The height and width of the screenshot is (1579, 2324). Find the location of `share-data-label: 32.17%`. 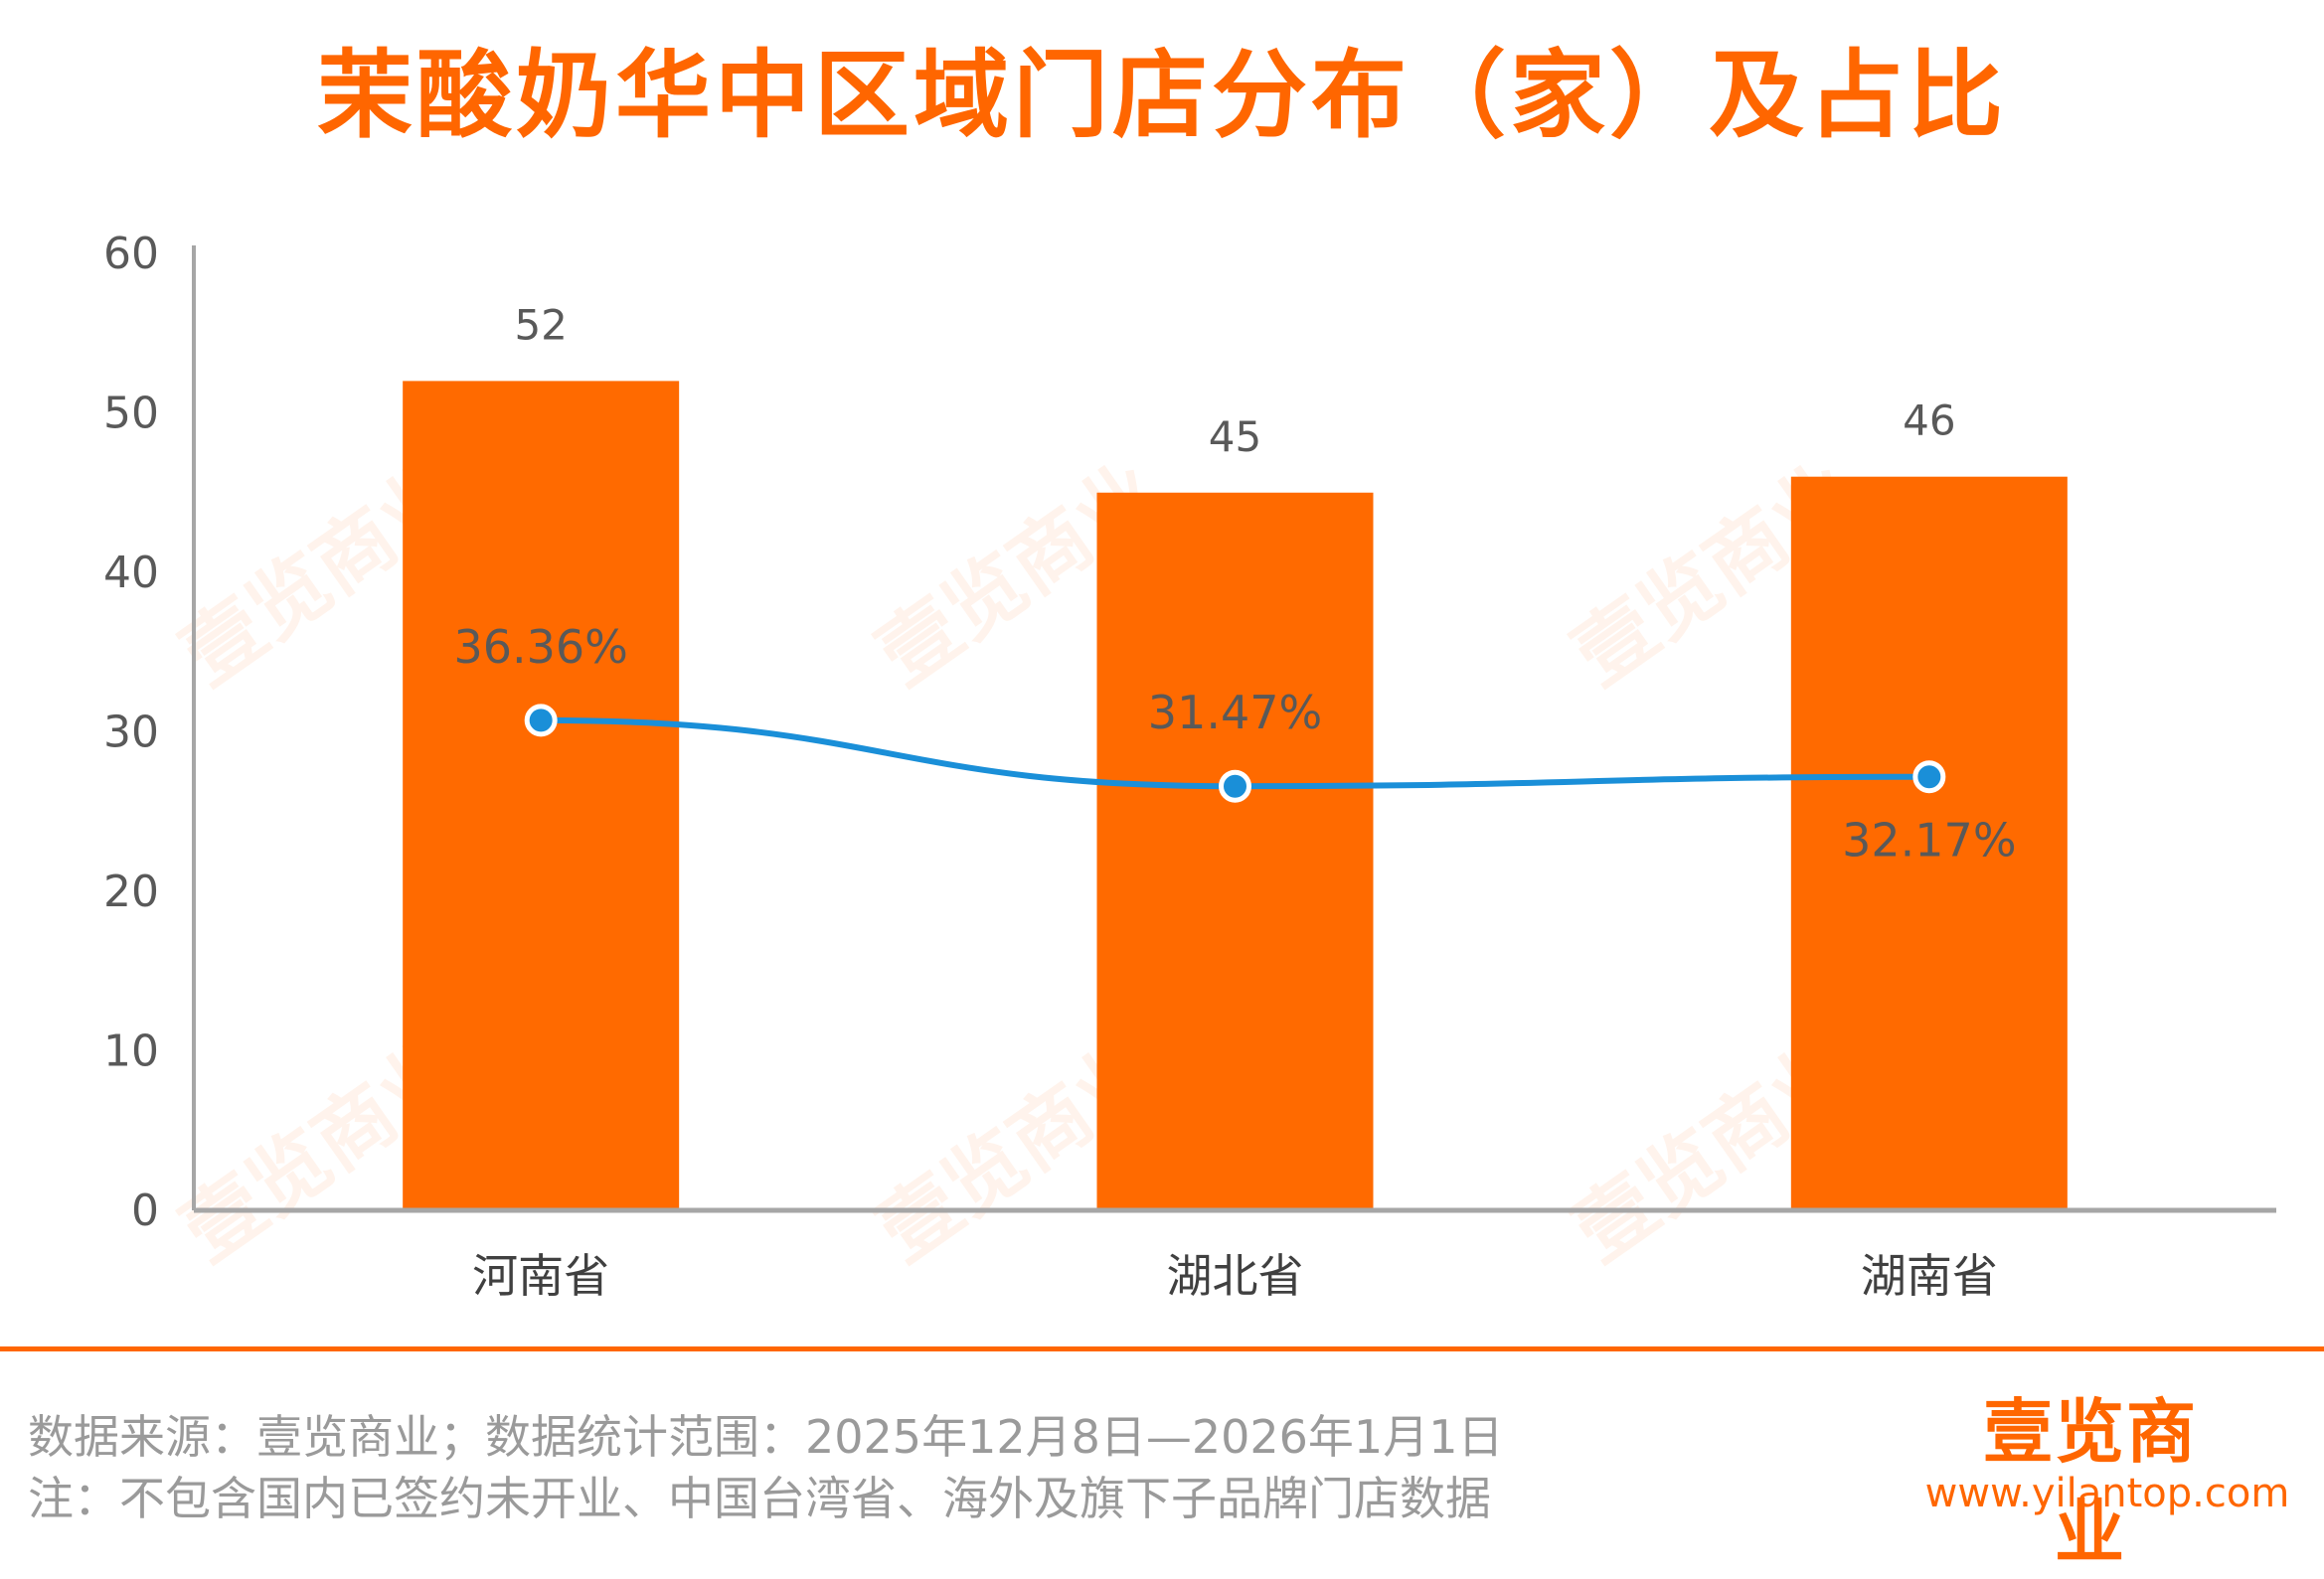

share-data-label: 32.17% is located at coordinates (1929, 841).